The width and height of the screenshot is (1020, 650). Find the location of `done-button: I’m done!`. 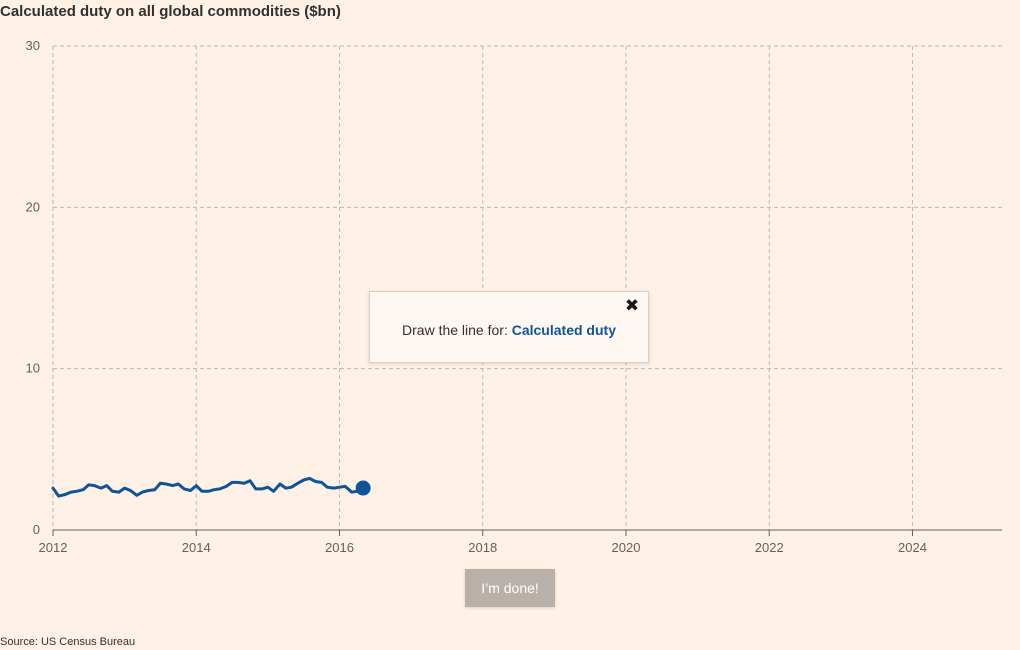

done-button: I’m done! is located at coordinates (510, 588).